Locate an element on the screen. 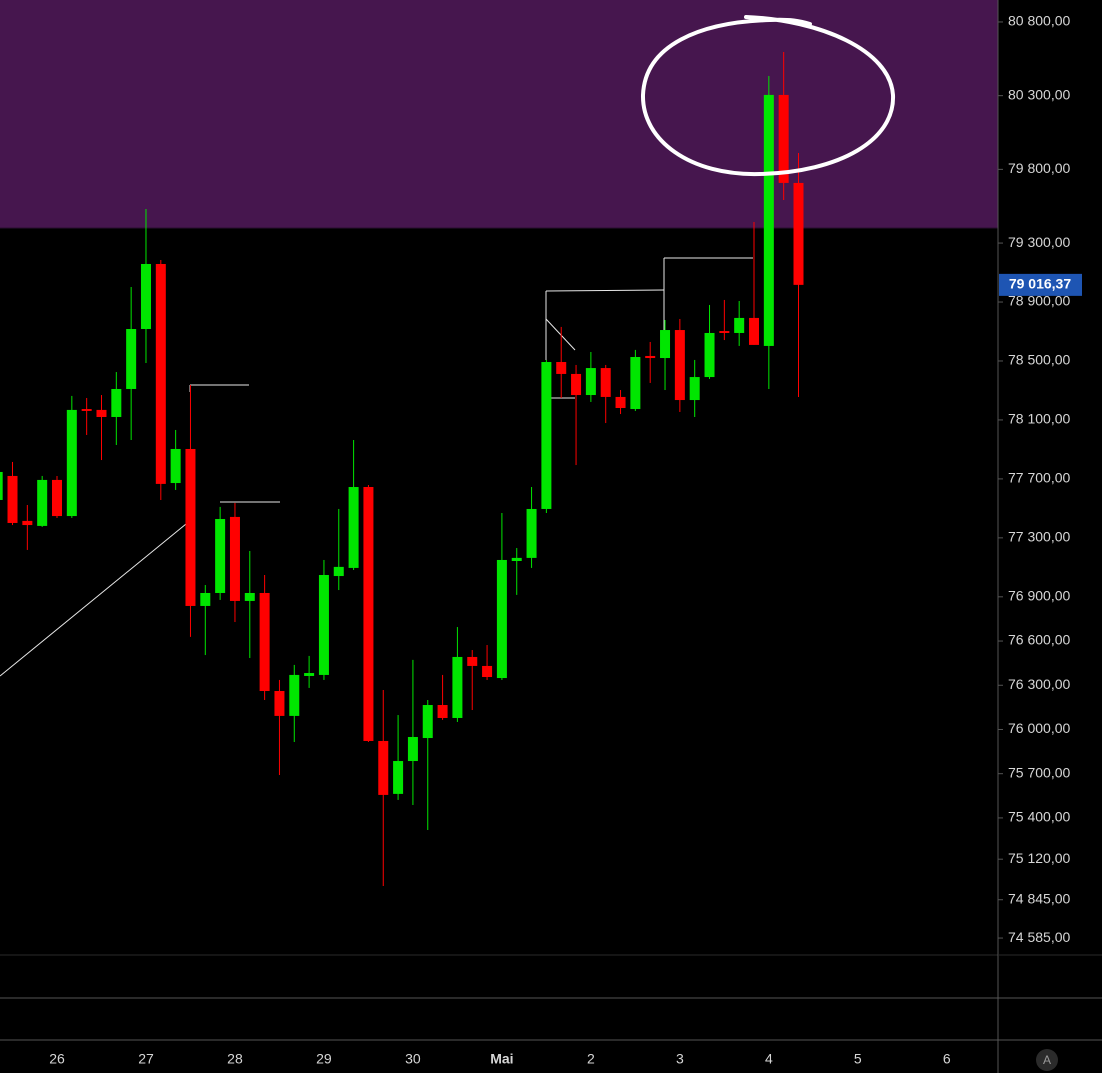  last-price-box is located at coordinates (1040, 284).